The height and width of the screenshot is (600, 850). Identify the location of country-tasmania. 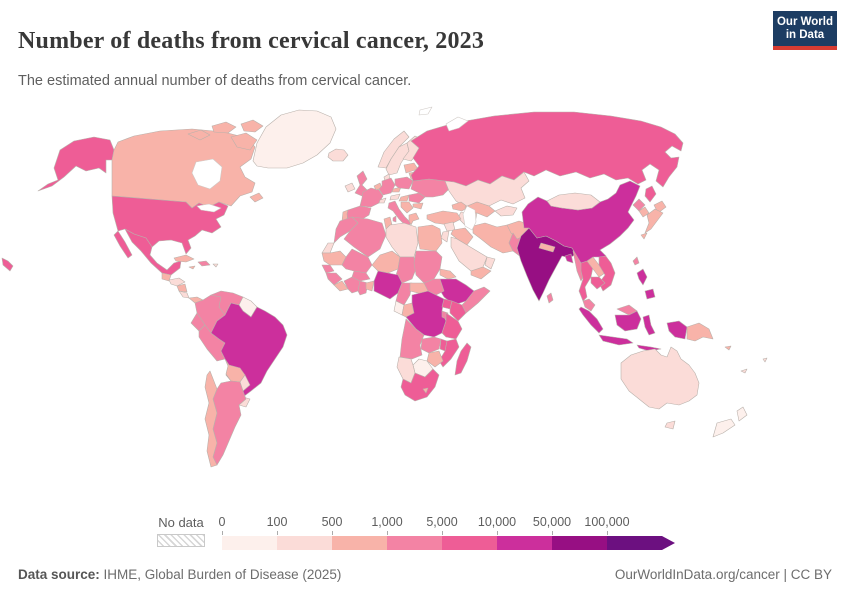
(670, 425).